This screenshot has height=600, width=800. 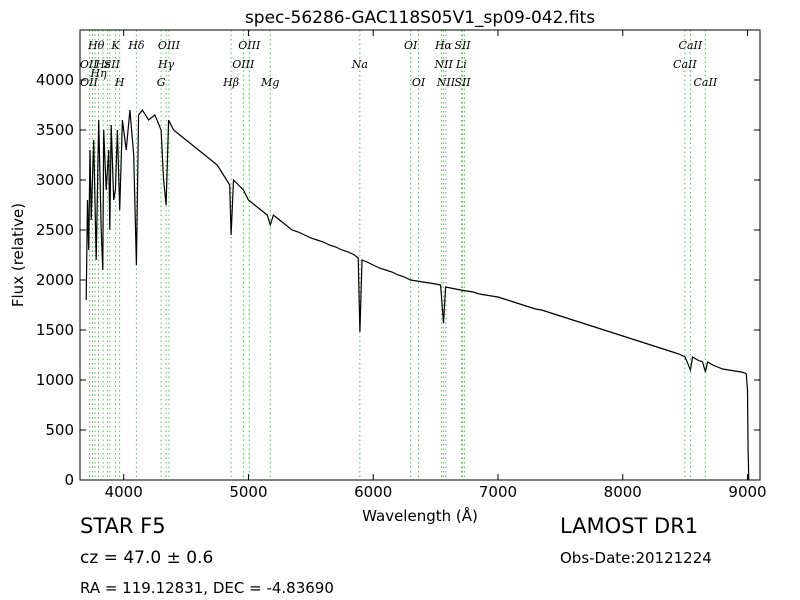 What do you see at coordinates (55, 80) in the screenshot?
I see `y-tick-label: 4000` at bounding box center [55, 80].